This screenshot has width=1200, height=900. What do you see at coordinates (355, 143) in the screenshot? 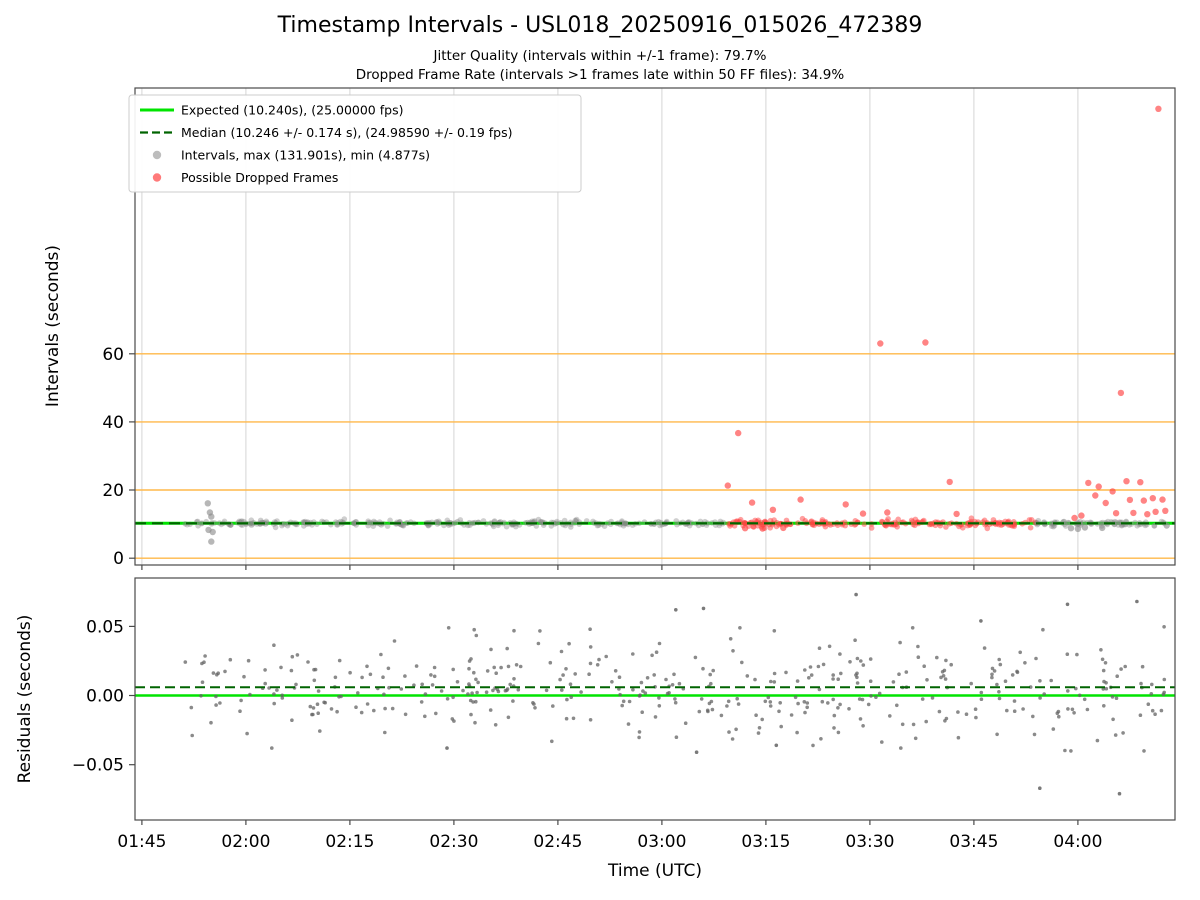
I see `legend-box` at bounding box center [355, 143].